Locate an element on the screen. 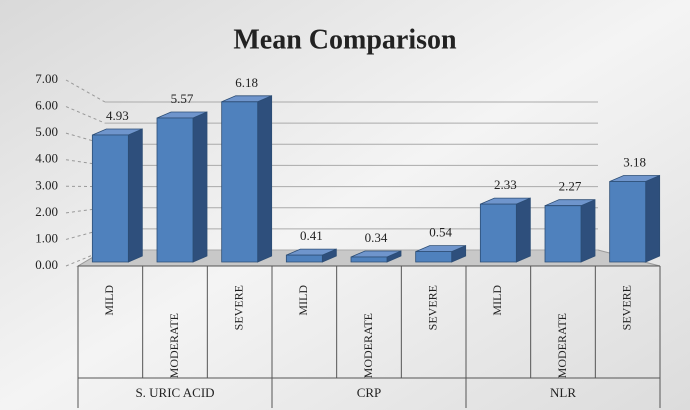 This screenshot has height=410, width=690. data-label: 5.57 is located at coordinates (182, 98).